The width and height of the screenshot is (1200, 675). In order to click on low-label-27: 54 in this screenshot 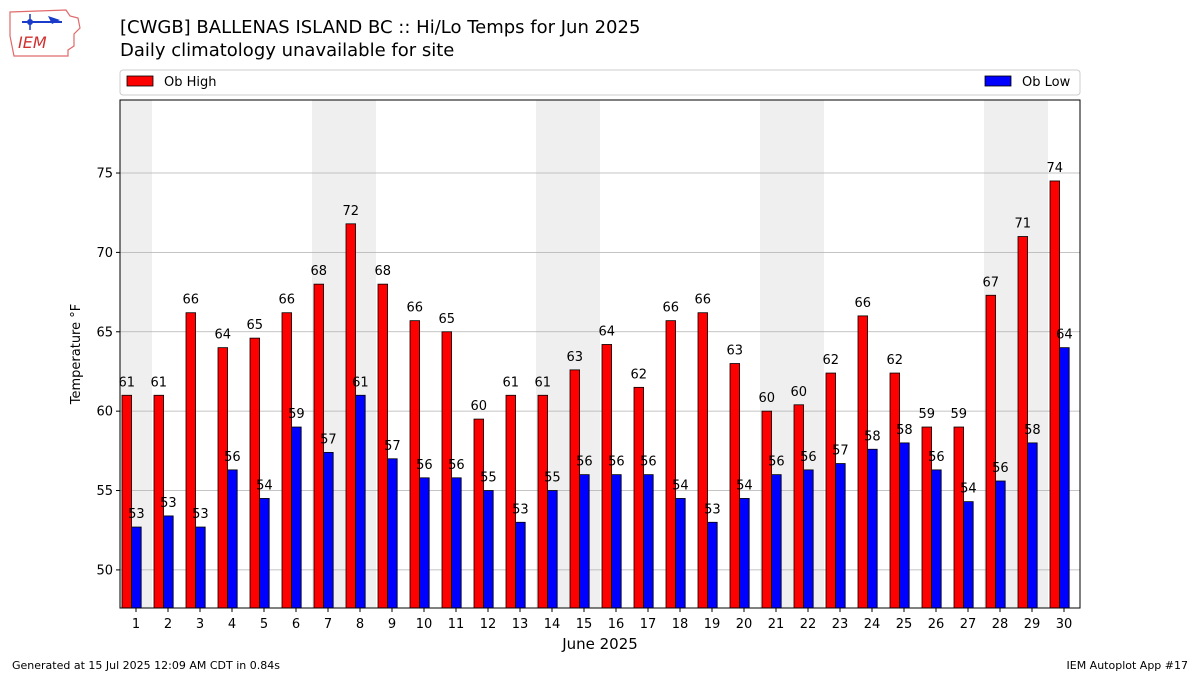, I will do `click(968, 489)`.